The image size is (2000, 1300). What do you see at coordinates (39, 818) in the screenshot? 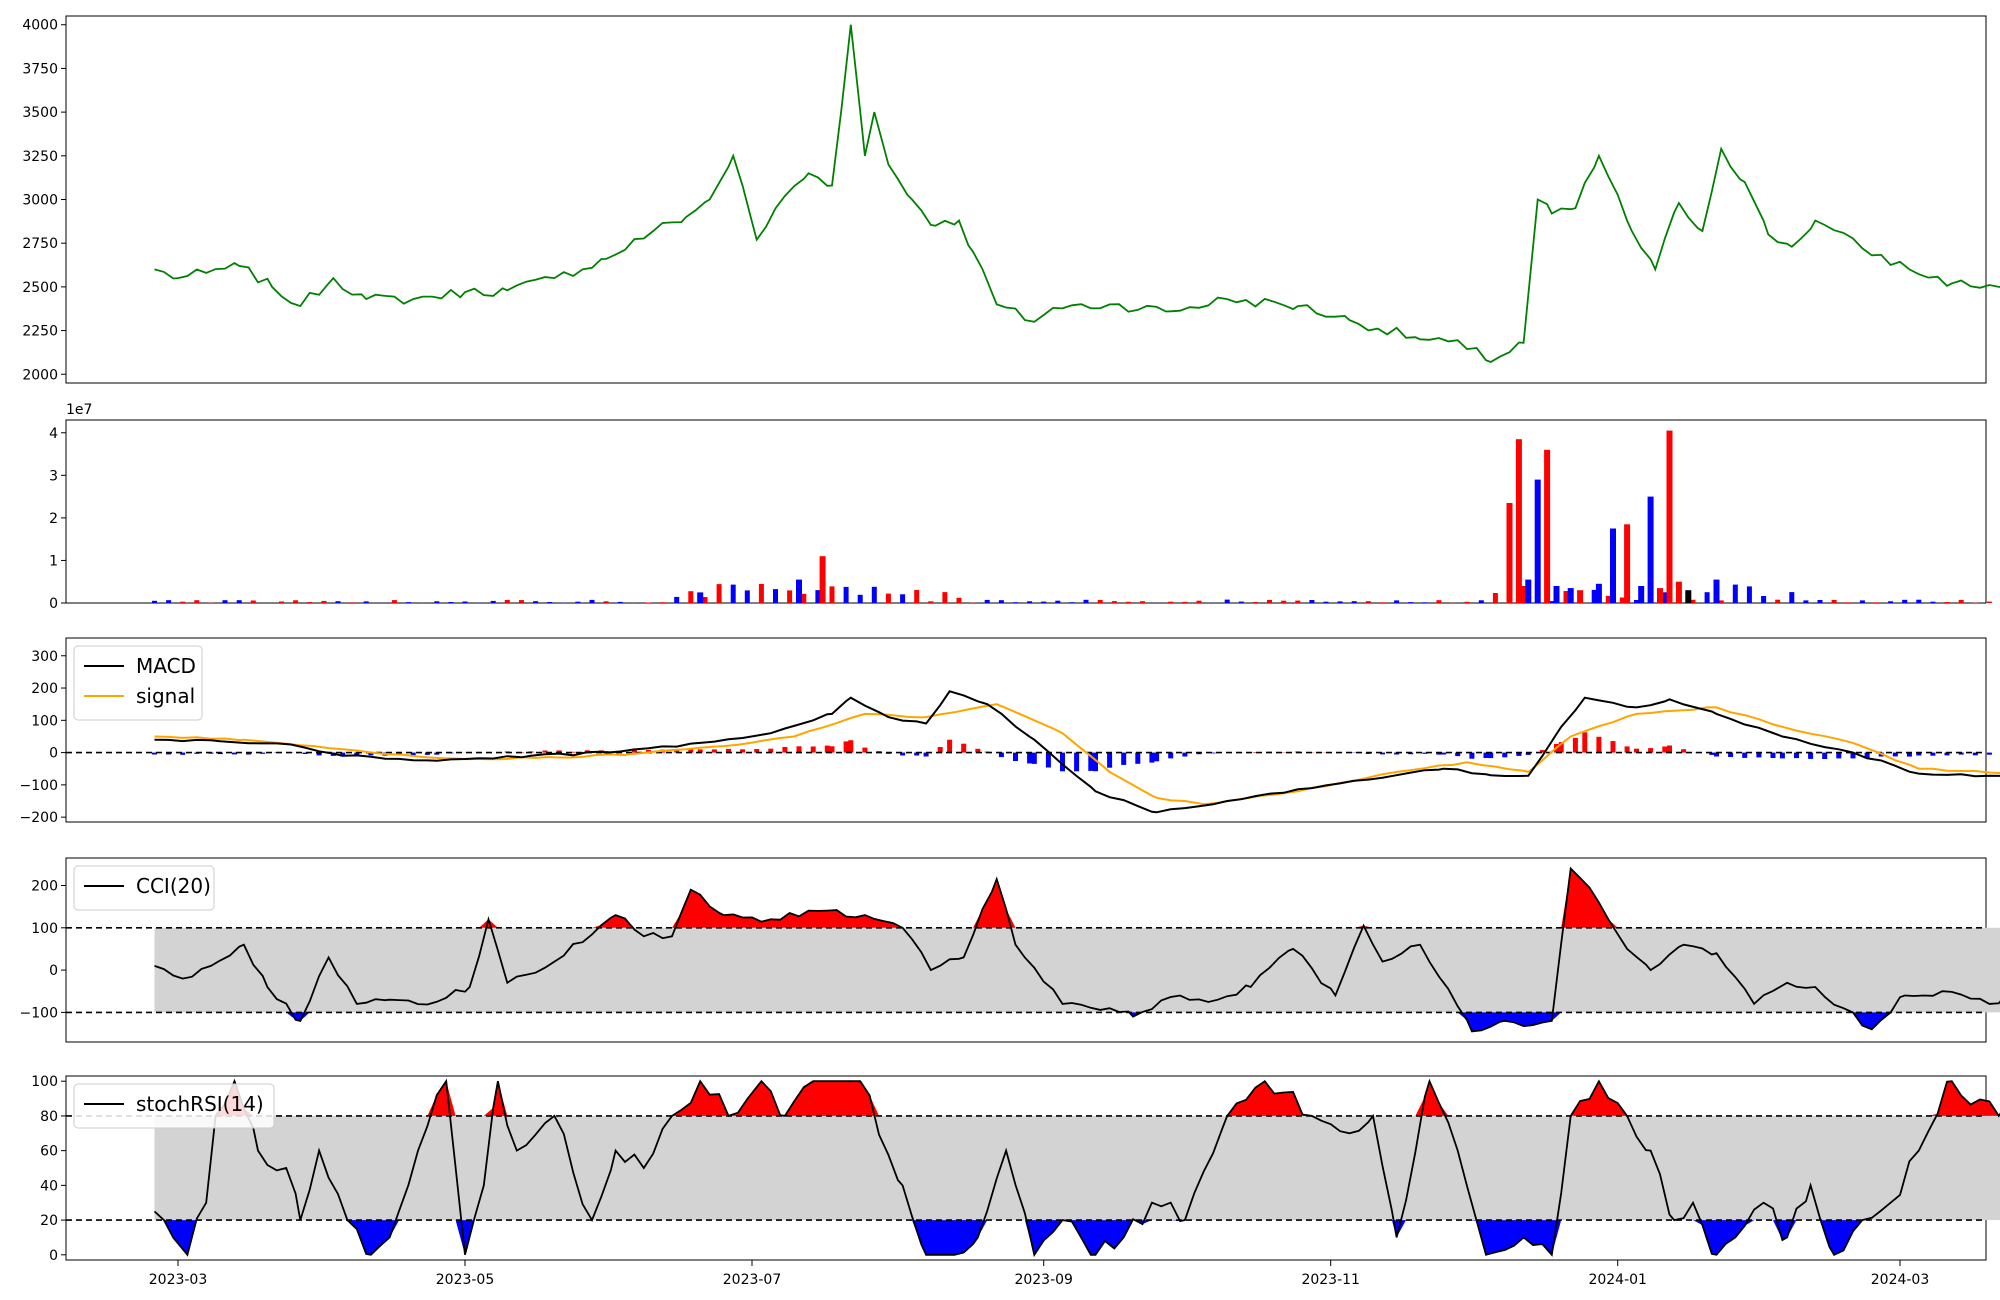
I see `macd-ytick-label: −200` at bounding box center [39, 818].